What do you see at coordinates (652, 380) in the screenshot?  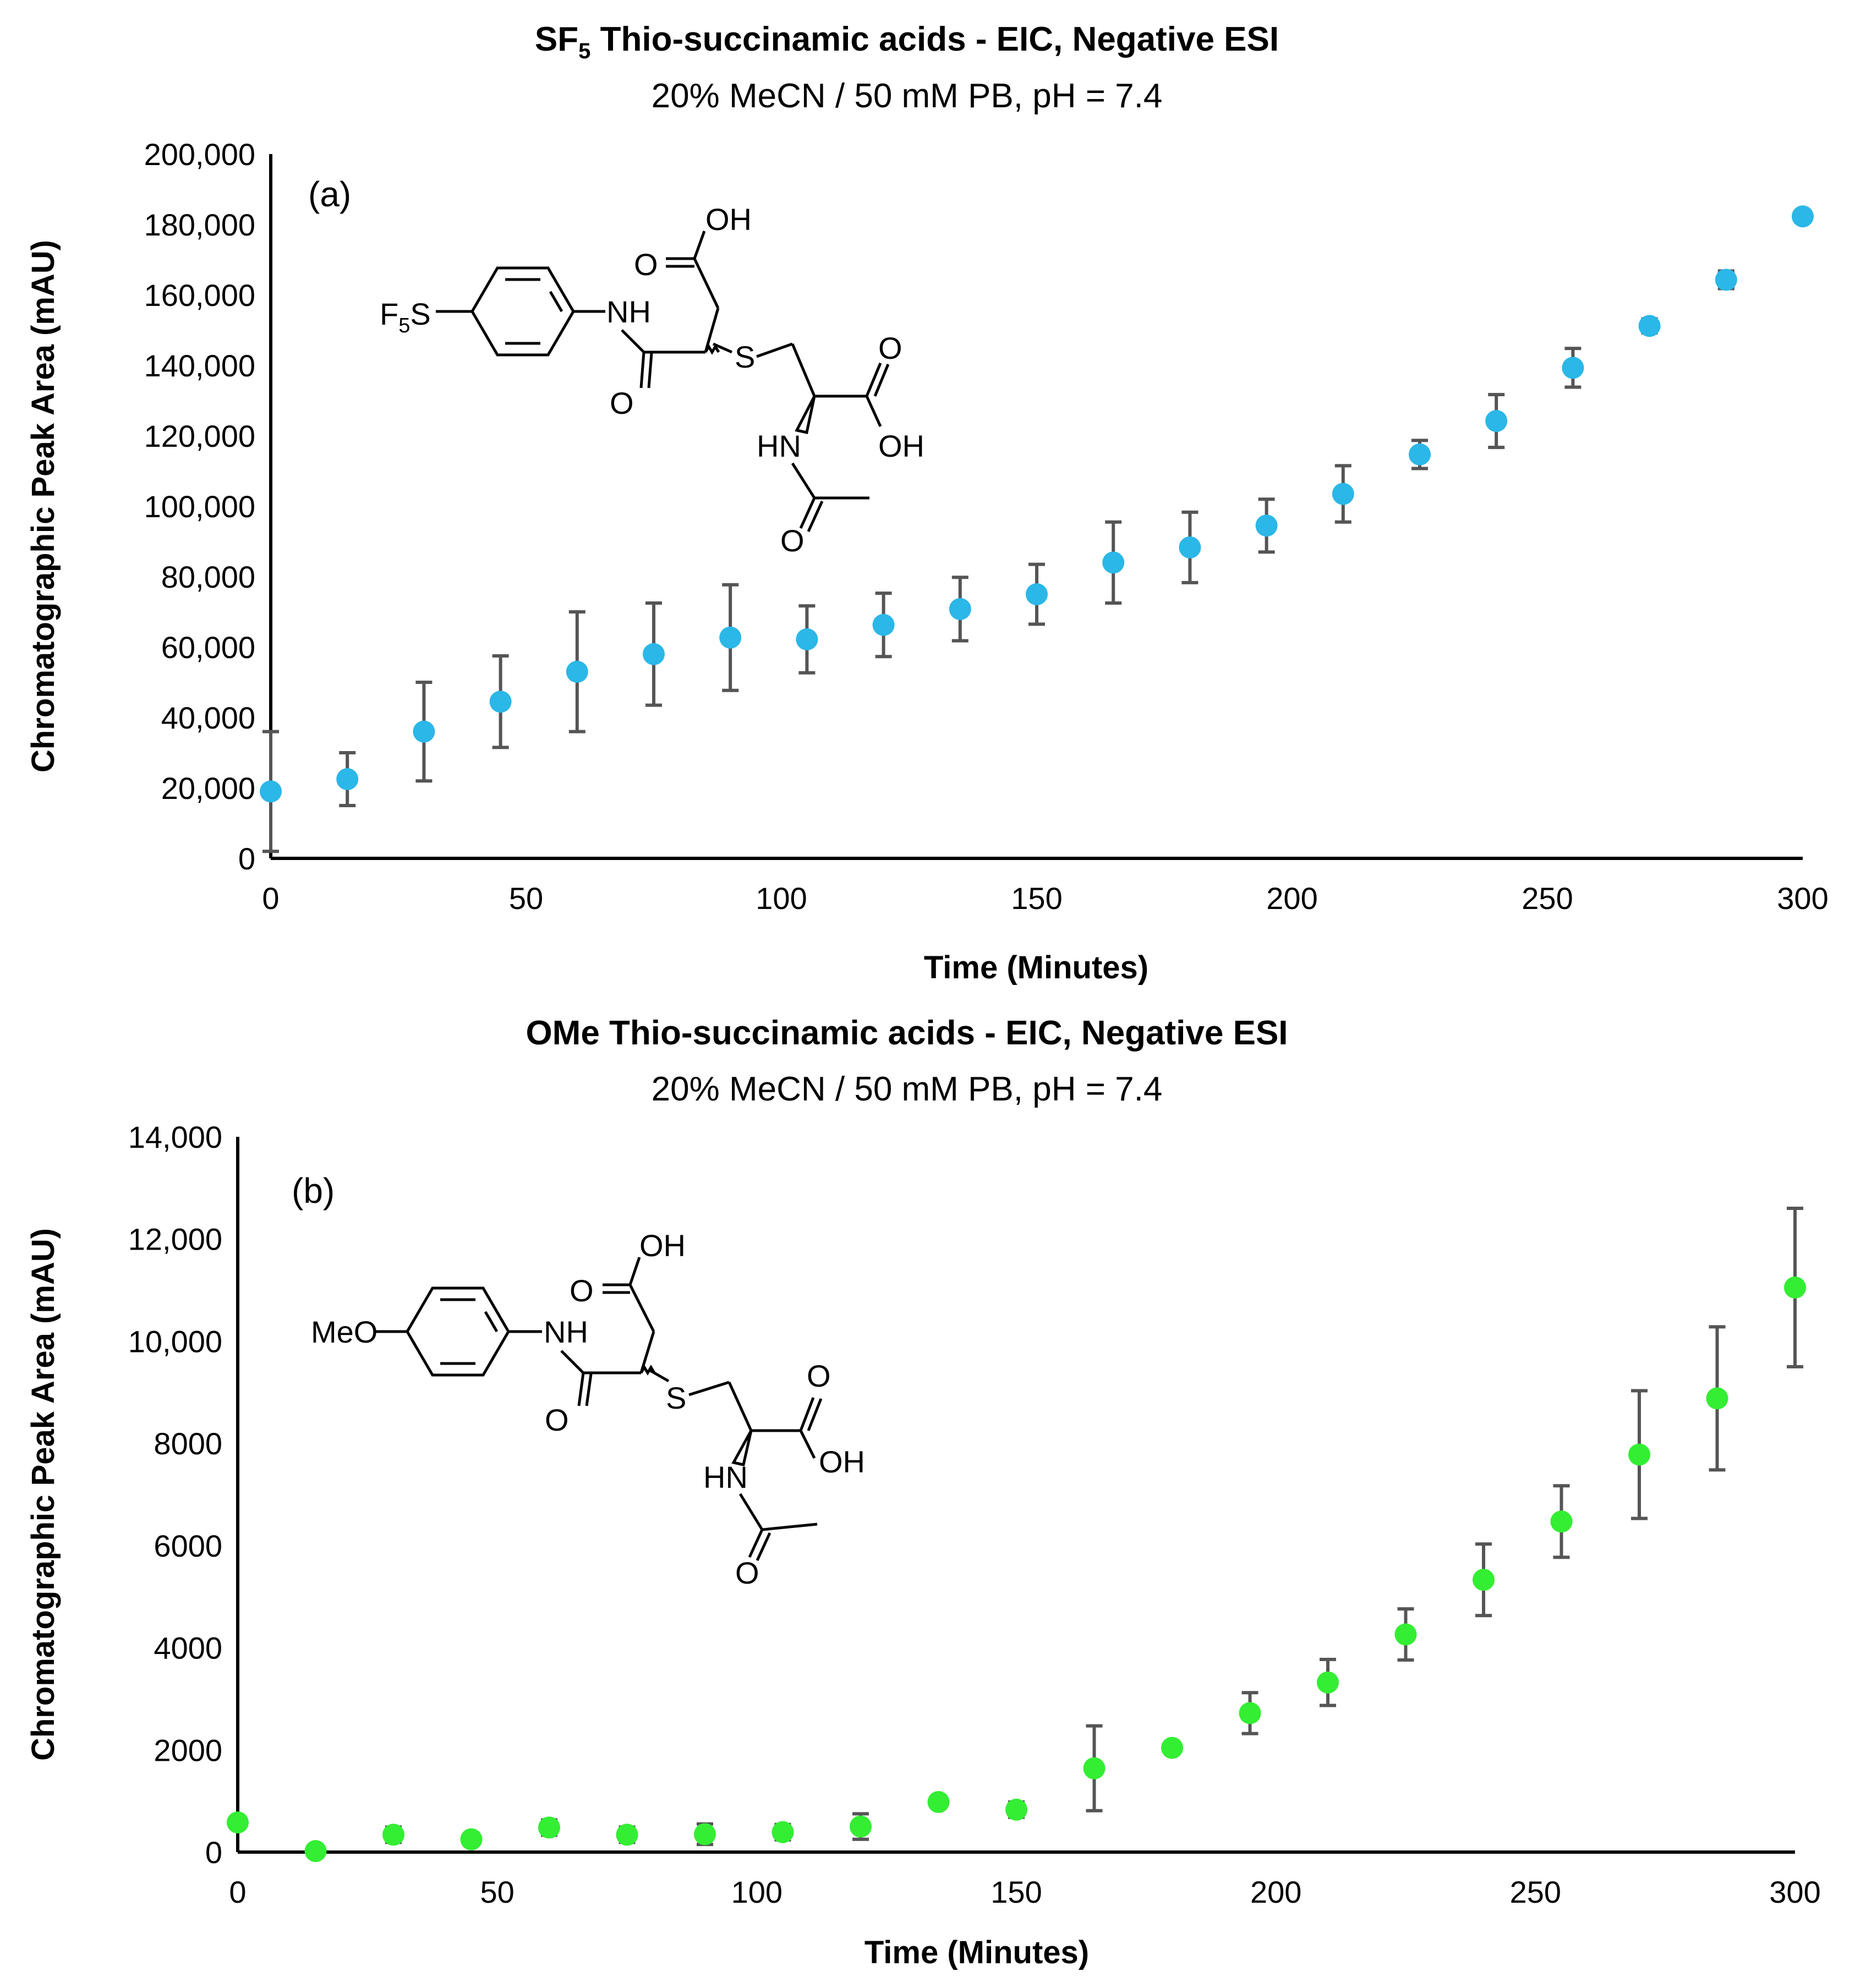 I see `chart-a-structure: F5S NH O O OH S` at bounding box center [652, 380].